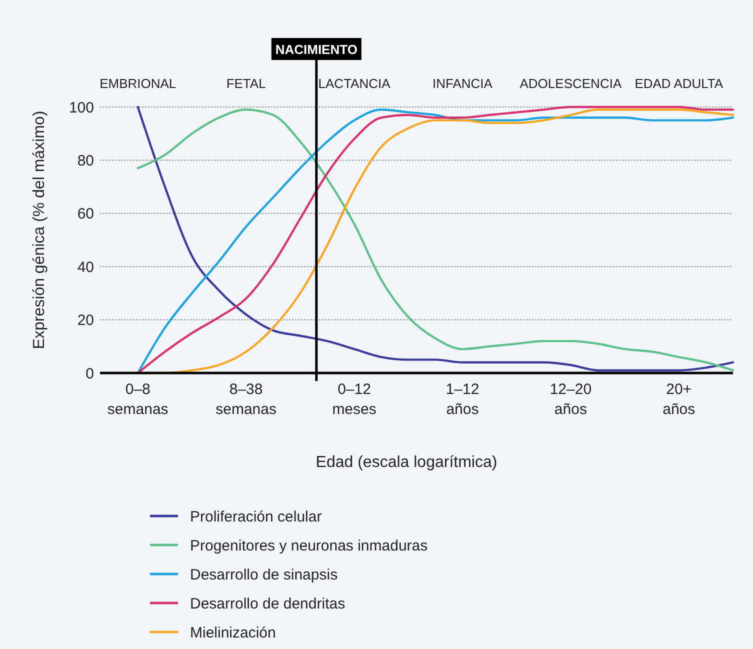 The height and width of the screenshot is (649, 753). I want to click on y-tick-label: 60, so click(85, 214).